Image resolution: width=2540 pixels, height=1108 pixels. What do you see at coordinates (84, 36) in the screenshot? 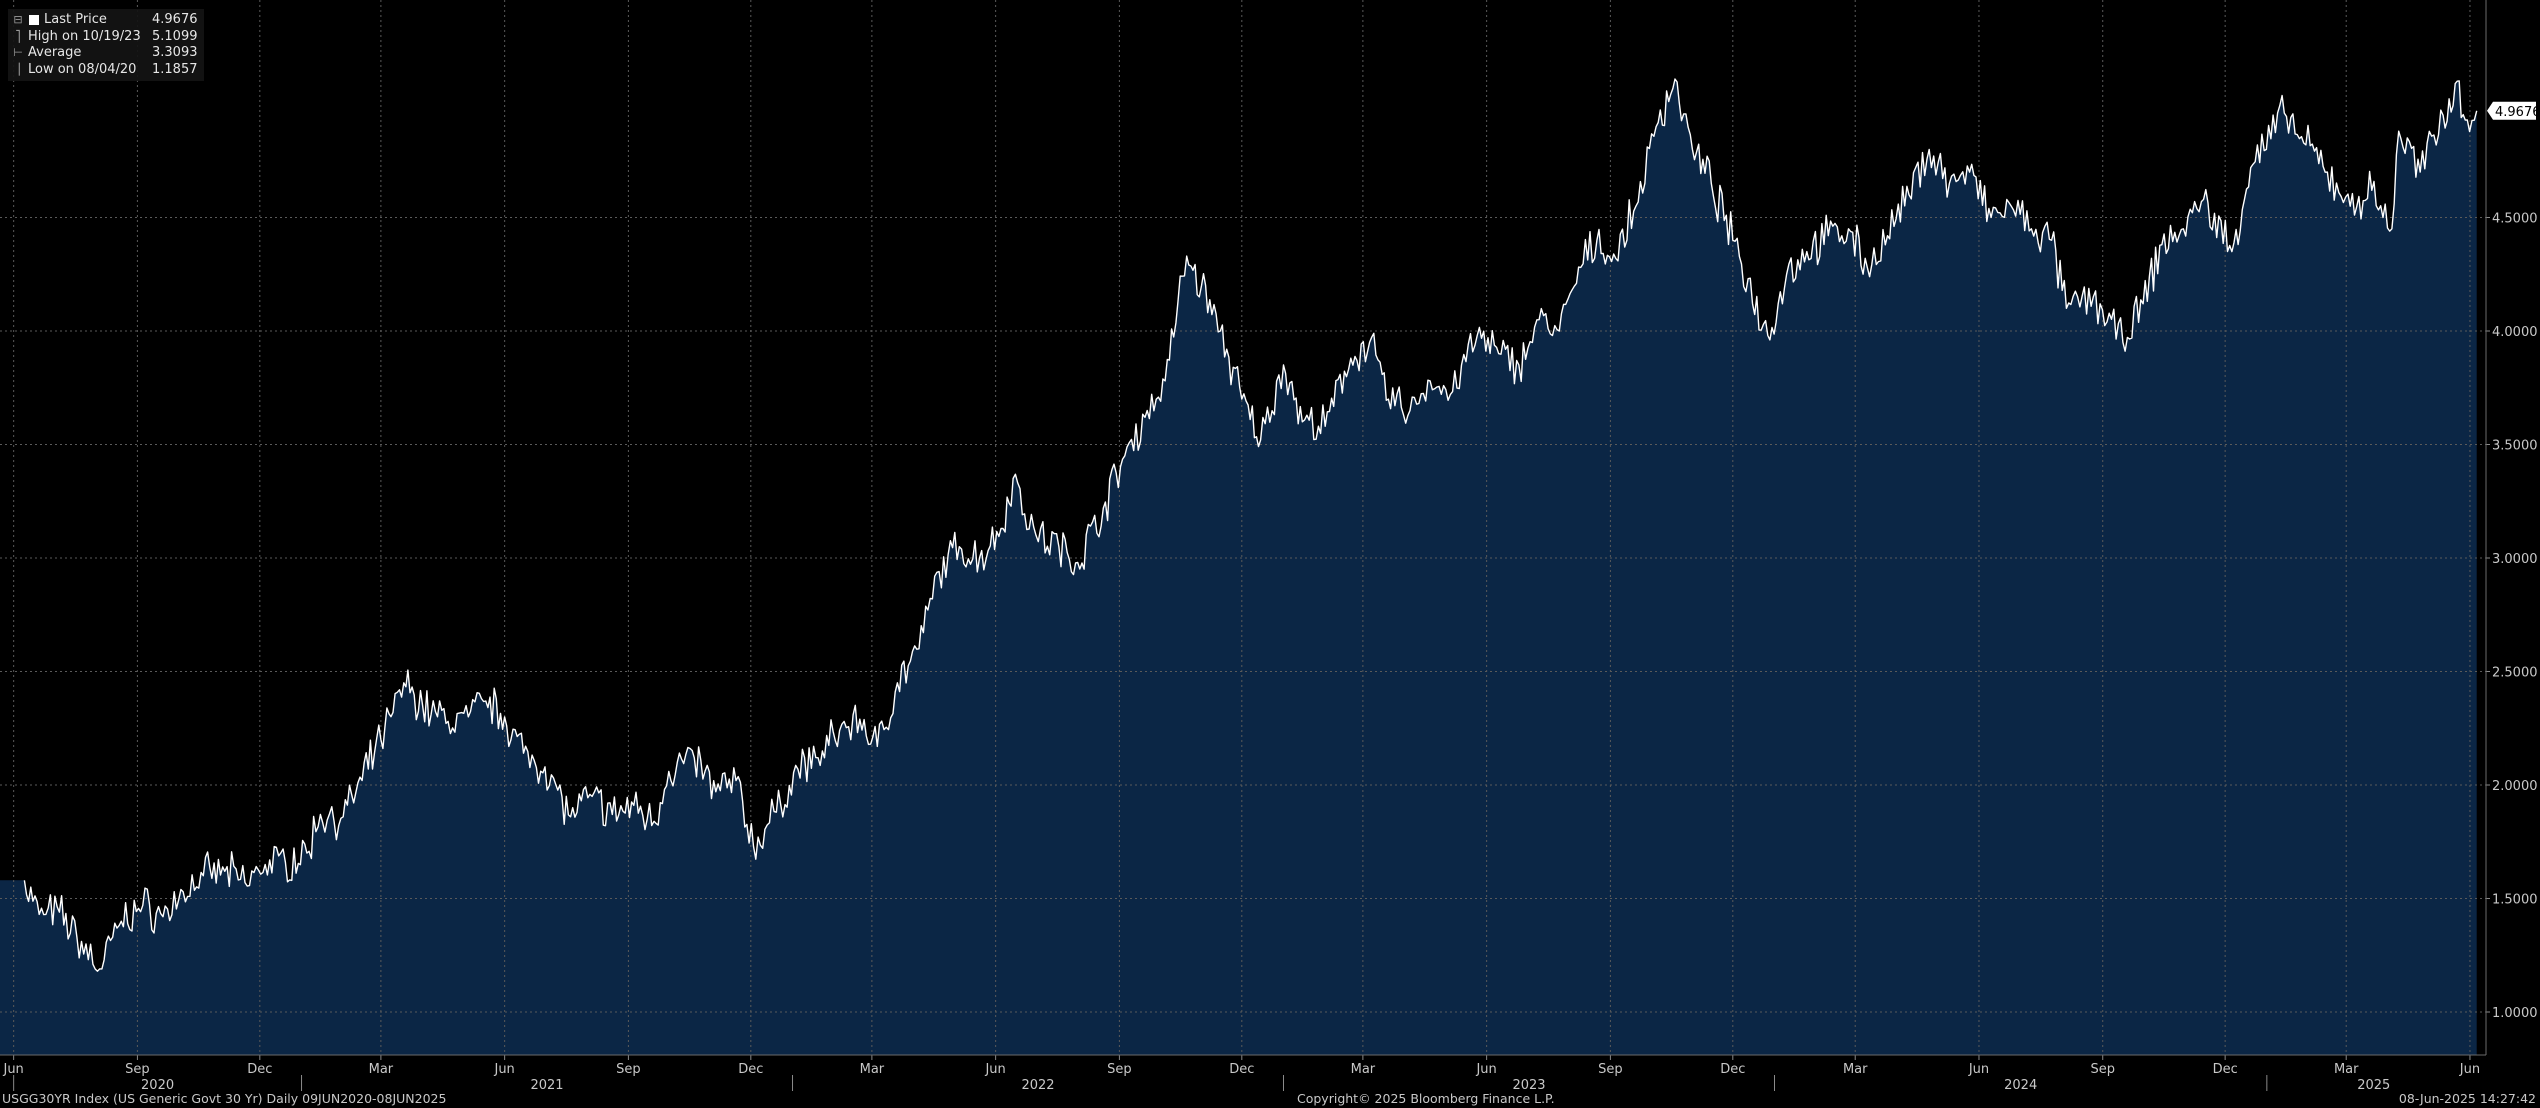
I see `legend-label: High on 10/19/23` at bounding box center [84, 36].